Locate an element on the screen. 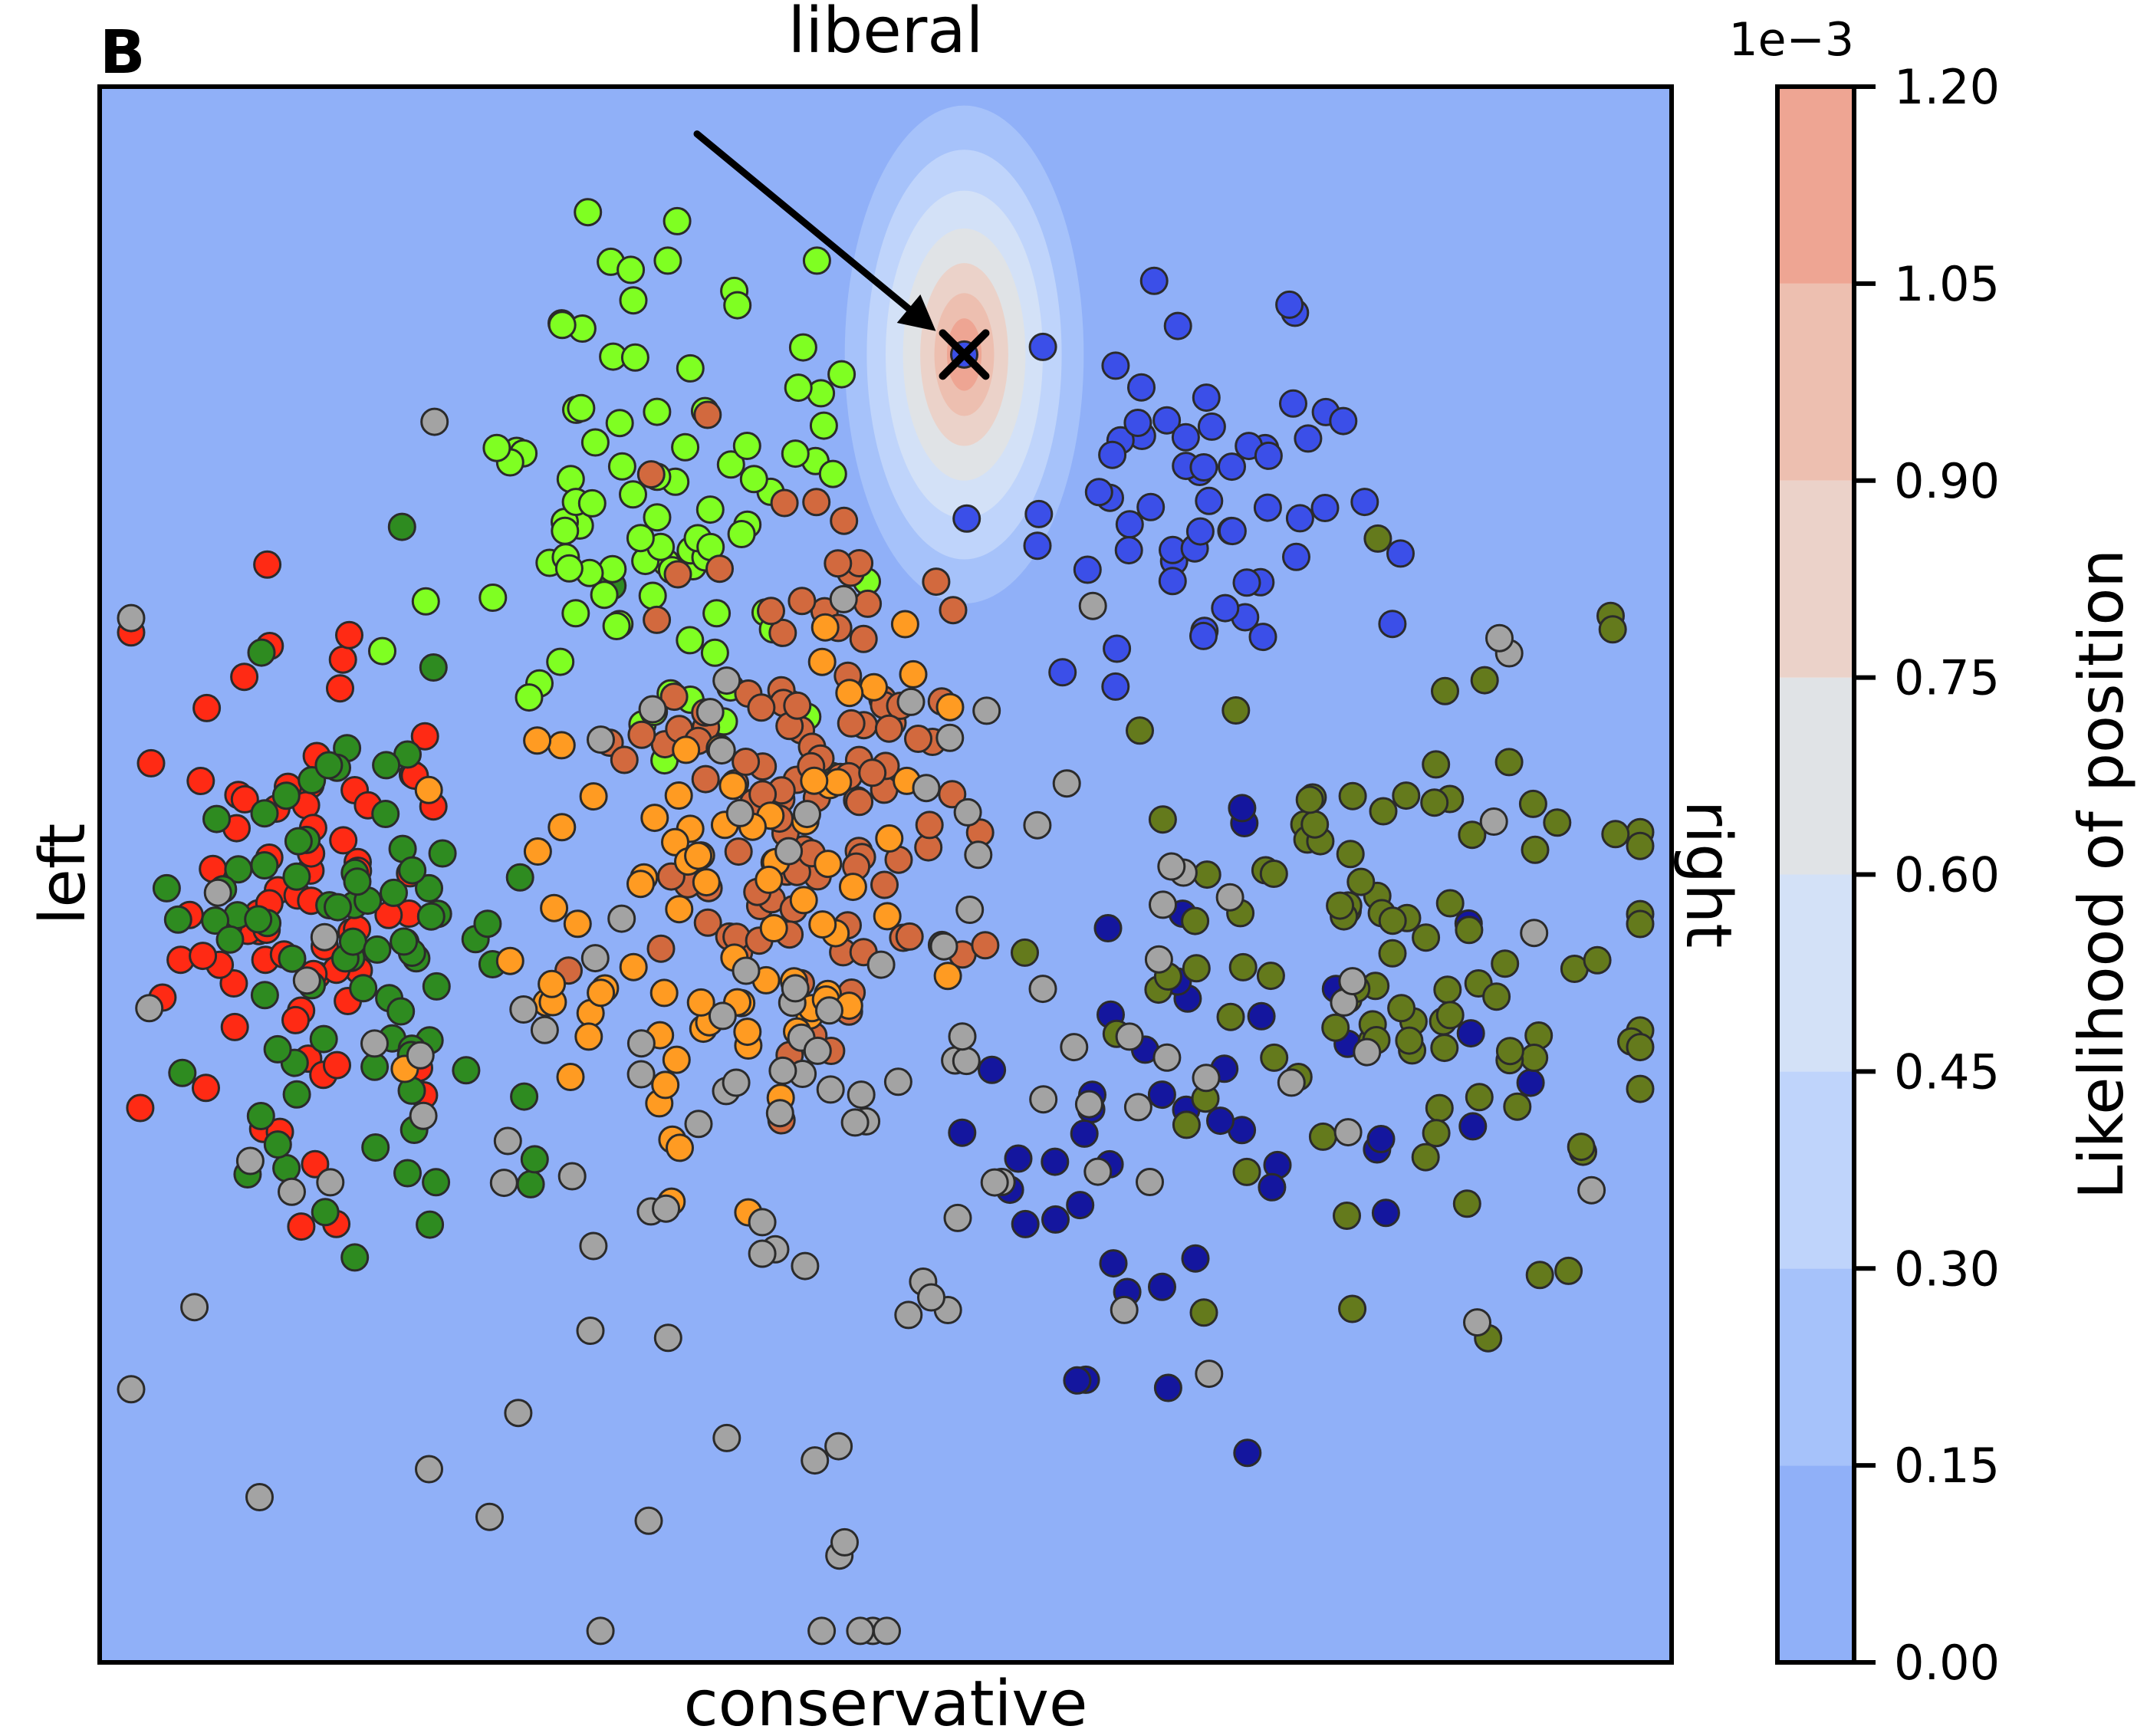  panel-label: B is located at coordinates (122, 52).